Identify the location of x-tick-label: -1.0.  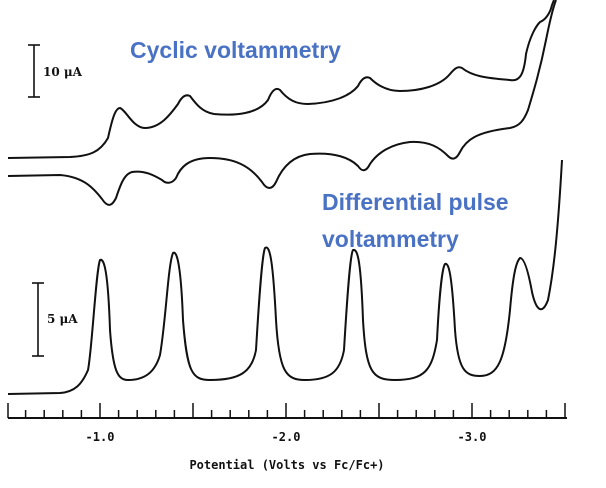
(100, 437).